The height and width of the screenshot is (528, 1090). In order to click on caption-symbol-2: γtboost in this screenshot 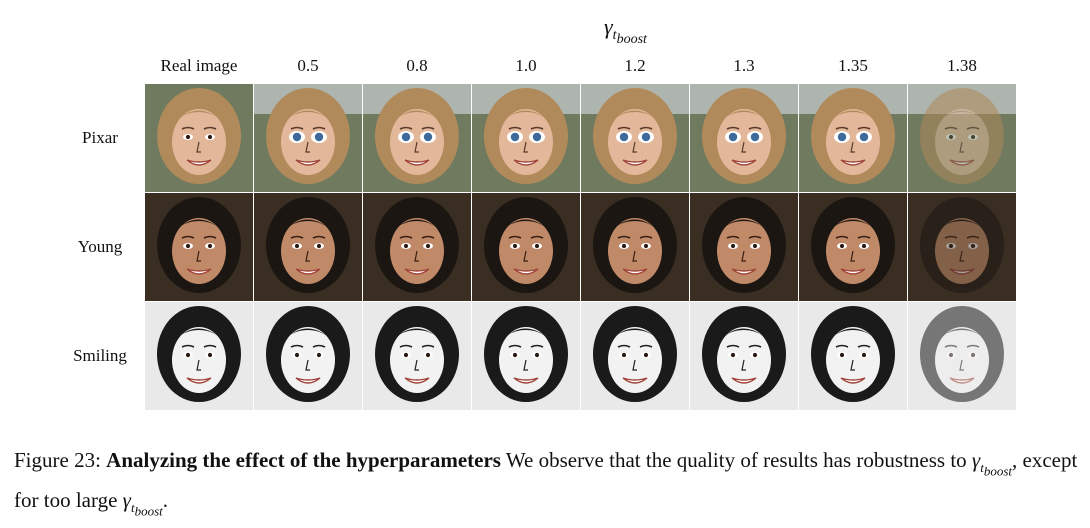, I will do `click(142, 503)`.